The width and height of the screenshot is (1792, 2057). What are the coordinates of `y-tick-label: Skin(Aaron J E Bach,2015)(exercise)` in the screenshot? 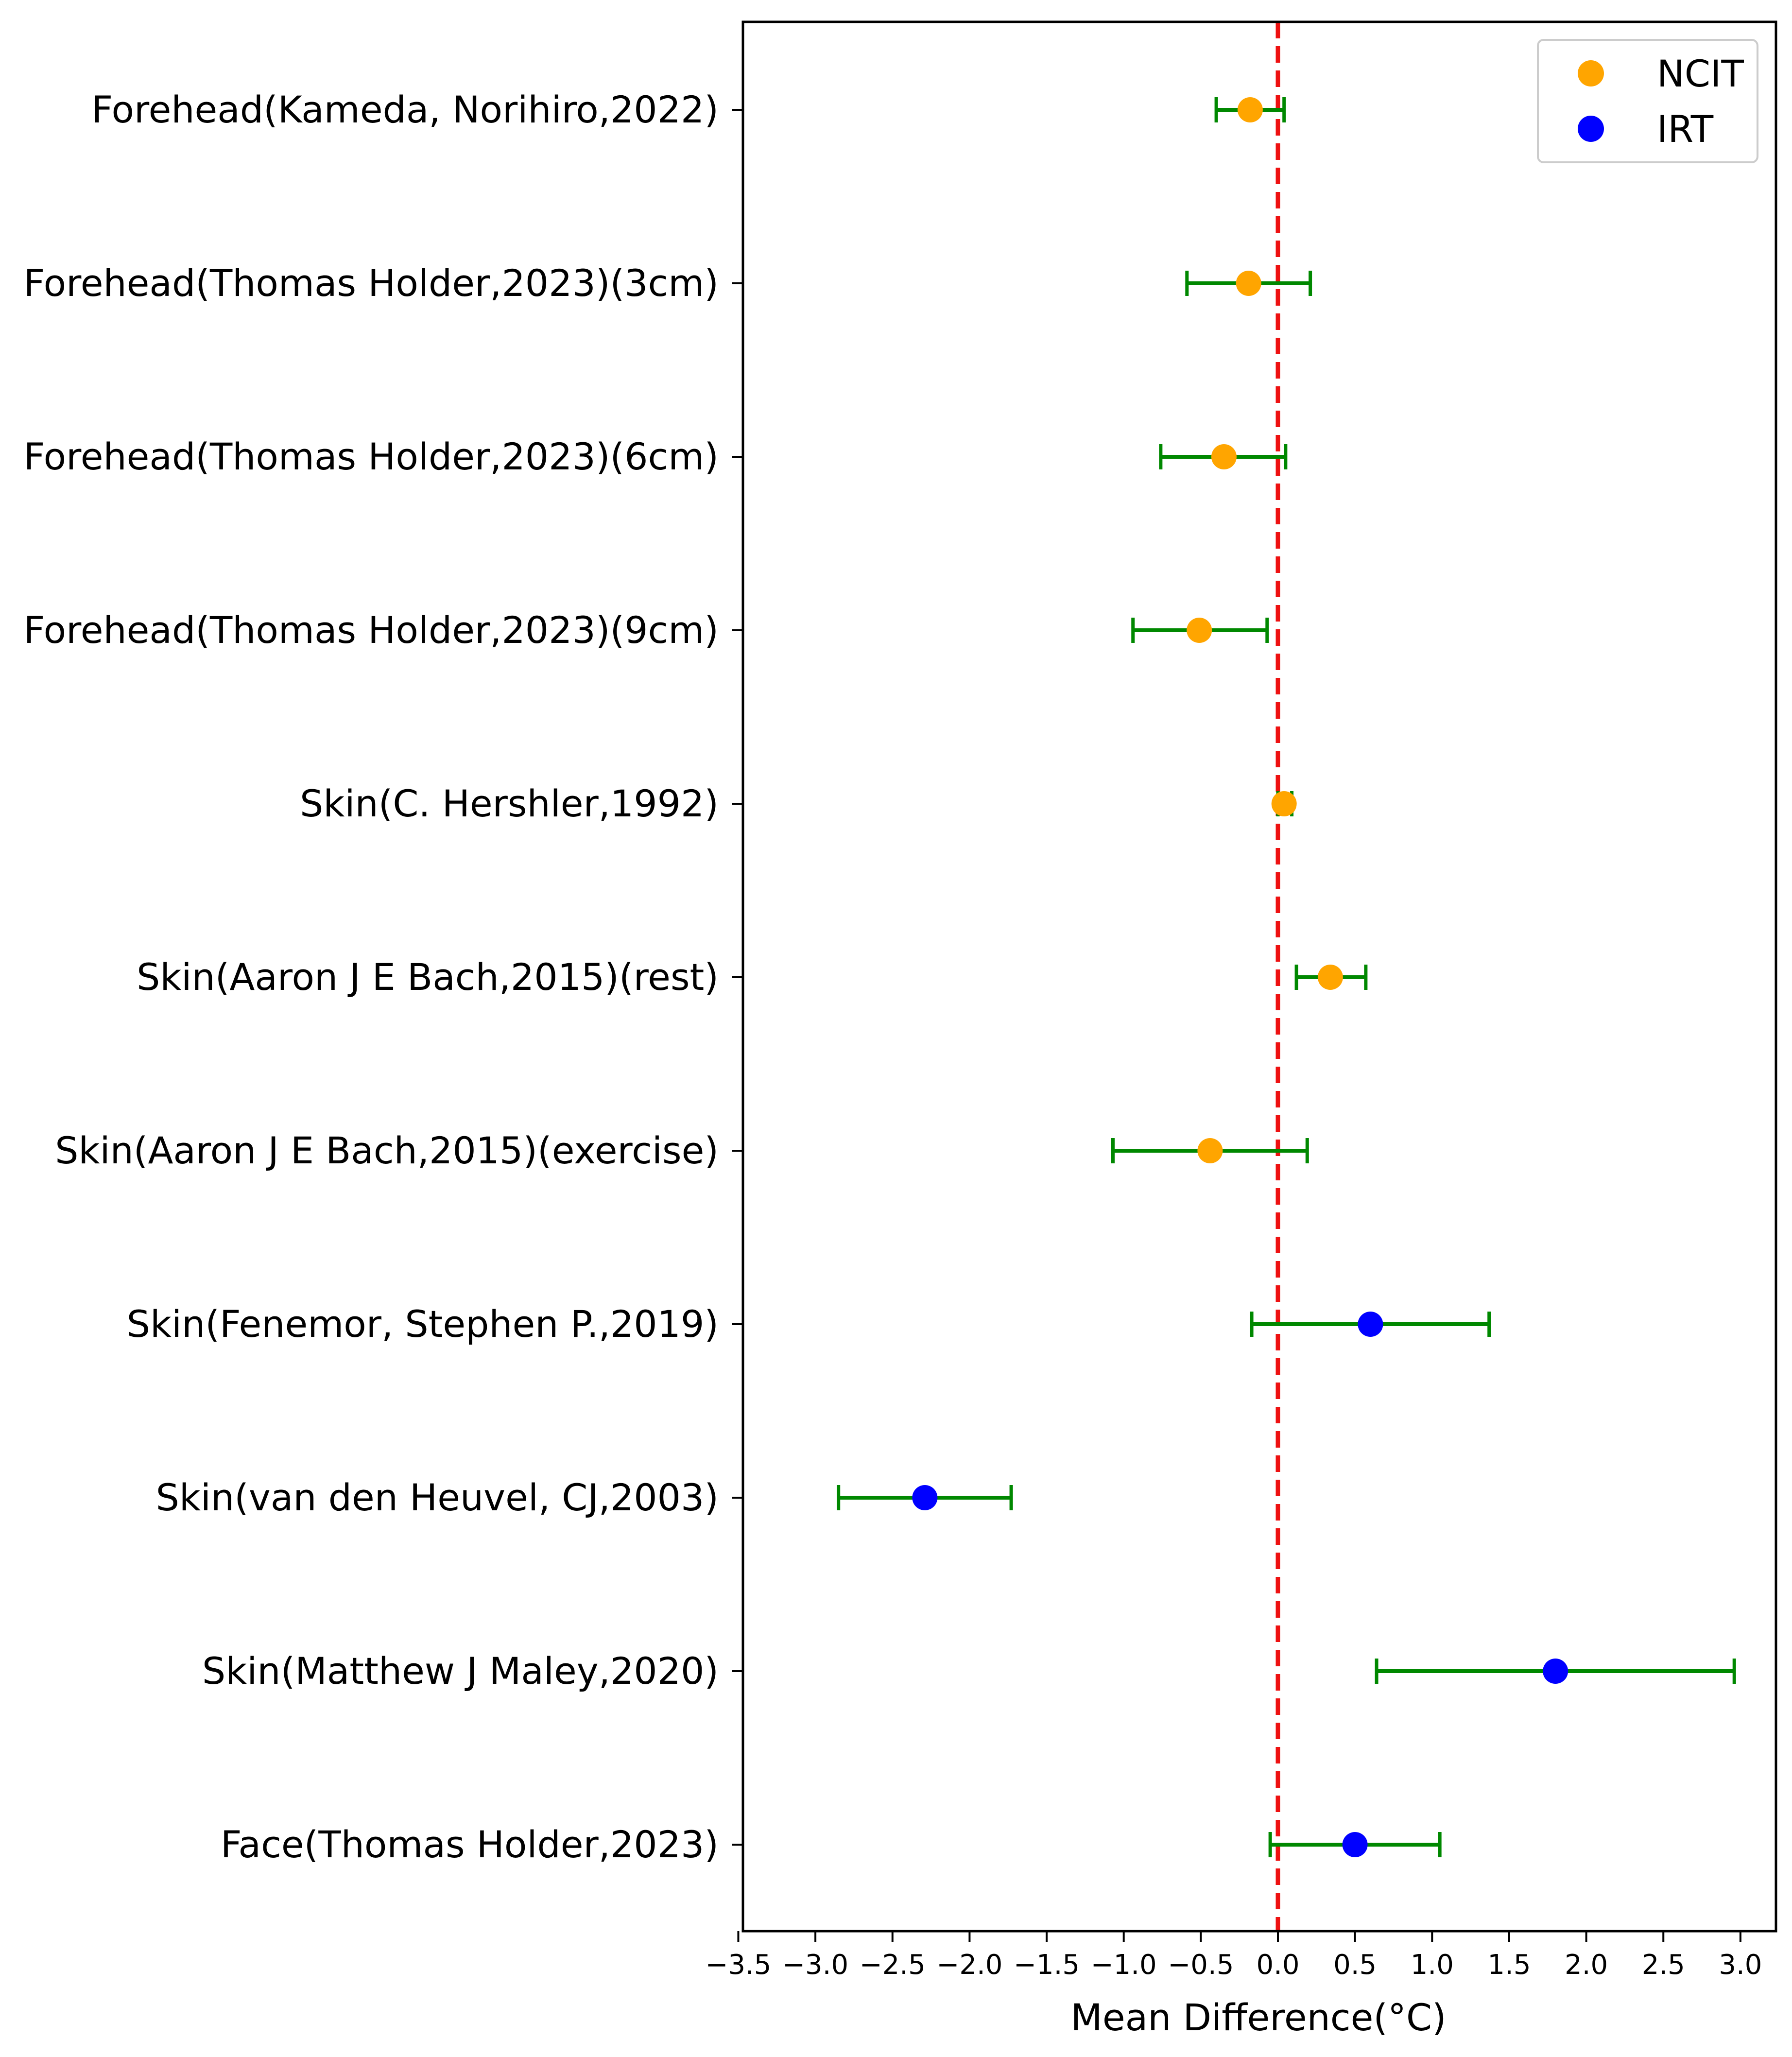 It's located at (387, 1150).